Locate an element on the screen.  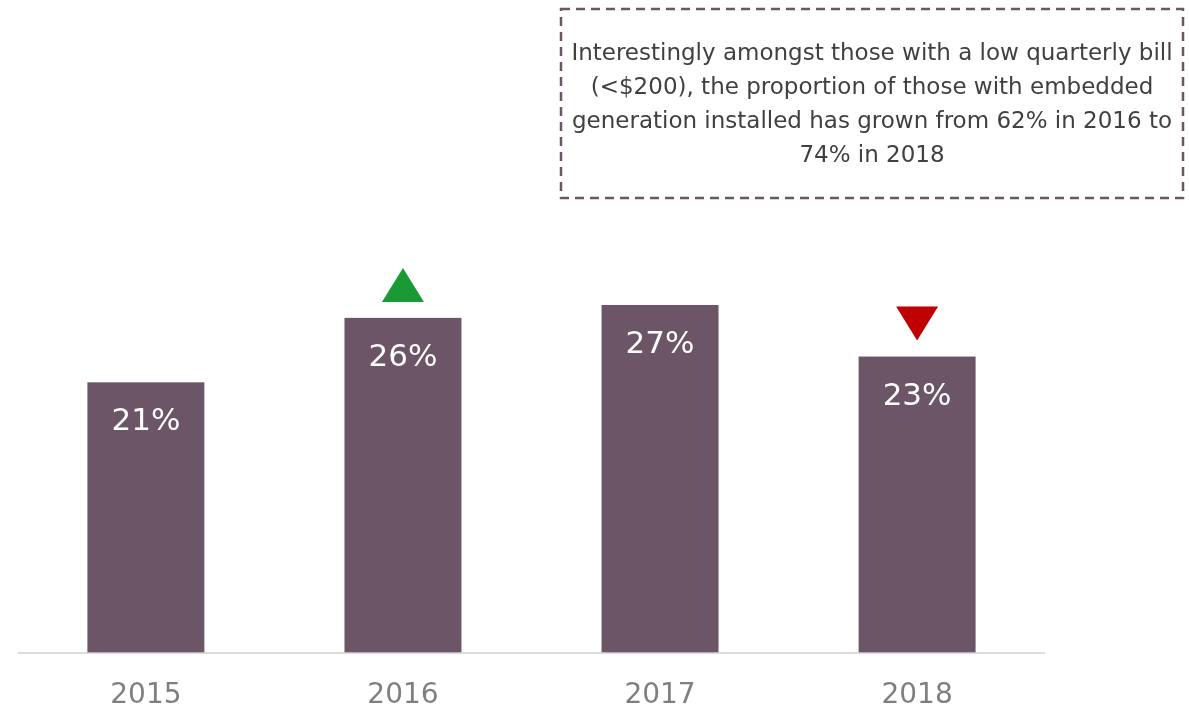
x-tick-label: 2015 is located at coordinates (146, 693).